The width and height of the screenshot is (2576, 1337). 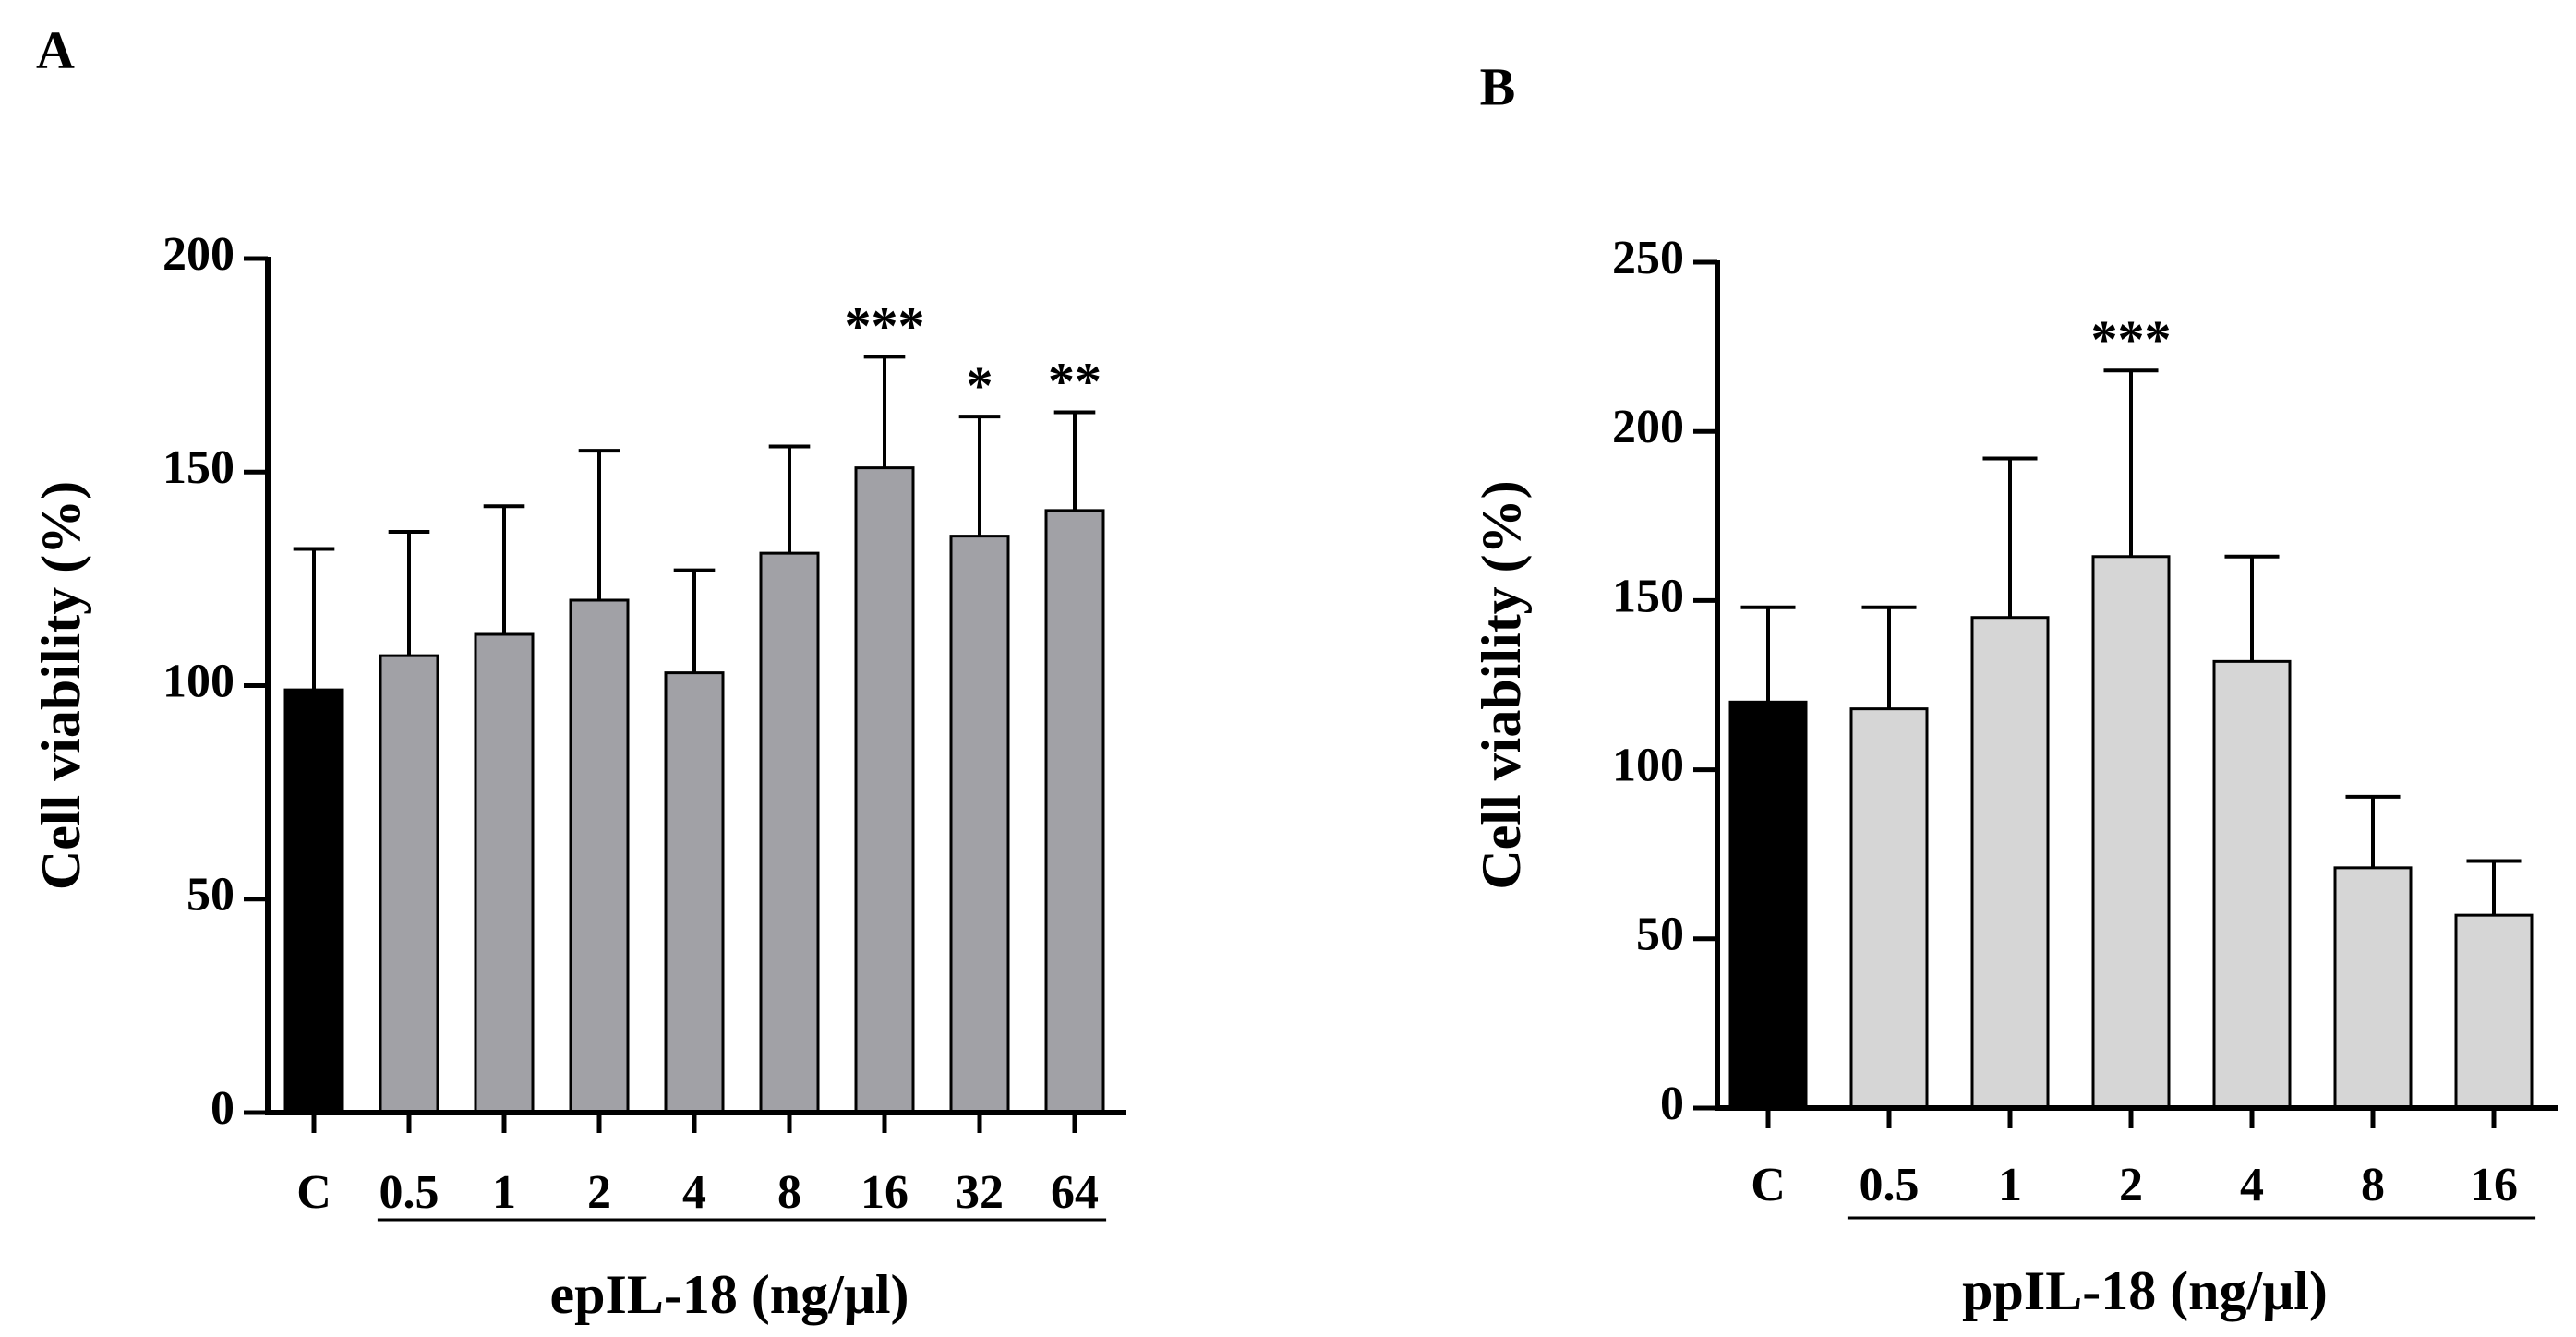 What do you see at coordinates (211, 895) in the screenshot?
I see `panel-a-y-tick-label: 50` at bounding box center [211, 895].